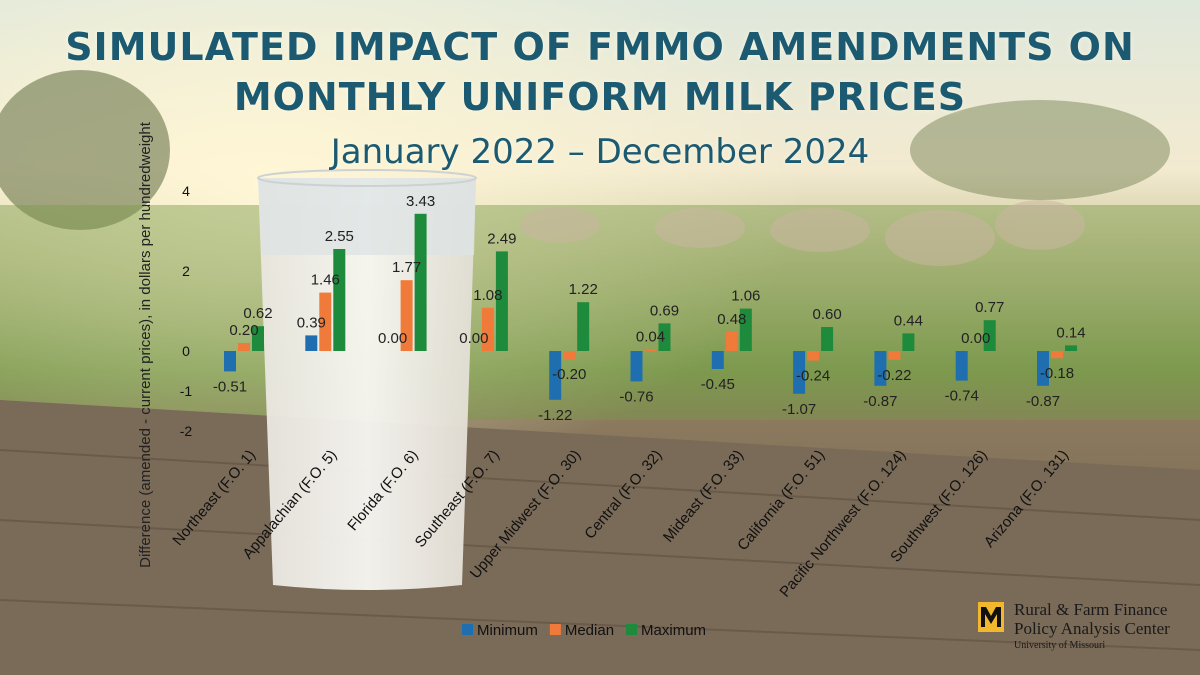  I want to click on data-label: 2.49, so click(501, 238).